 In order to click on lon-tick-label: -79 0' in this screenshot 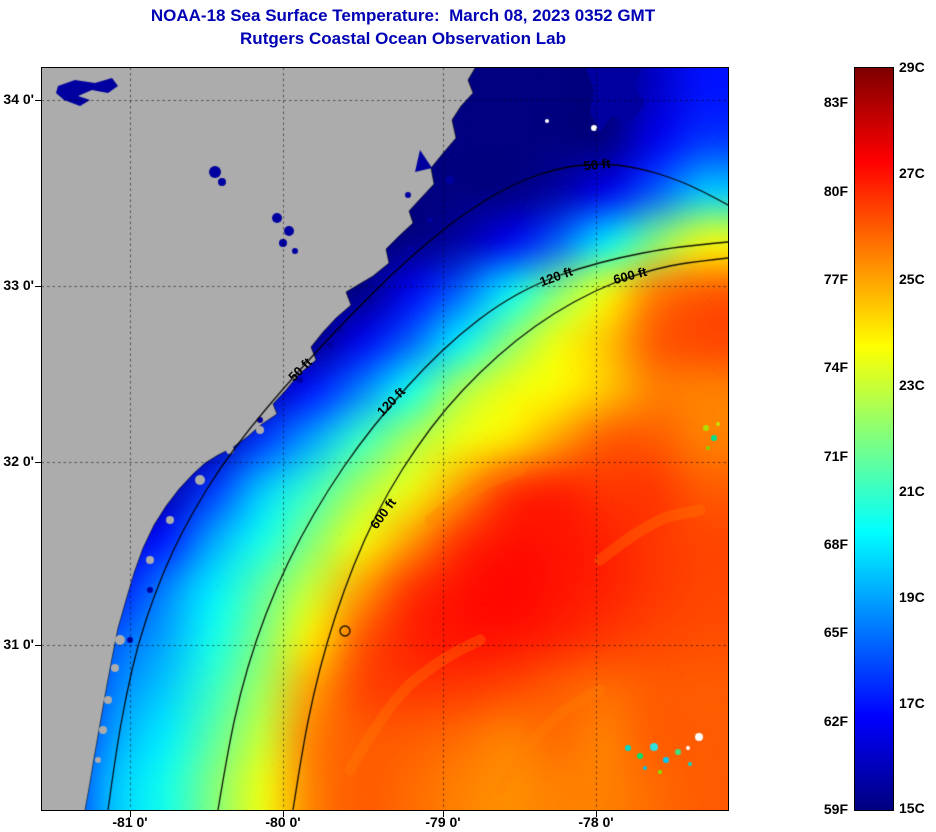, I will do `click(443, 822)`.